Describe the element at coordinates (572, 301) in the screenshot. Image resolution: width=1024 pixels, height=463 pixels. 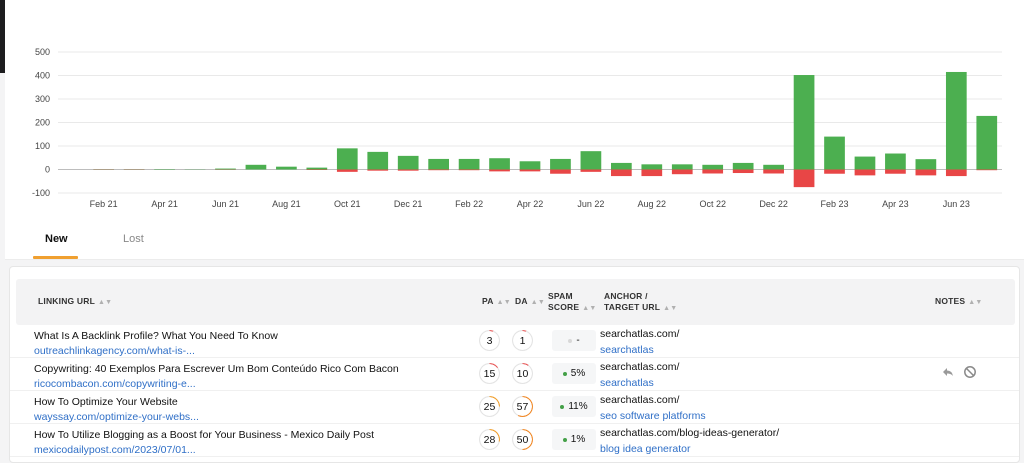
I see `col-spam-score: SPAM SCORE ▲▼` at that location.